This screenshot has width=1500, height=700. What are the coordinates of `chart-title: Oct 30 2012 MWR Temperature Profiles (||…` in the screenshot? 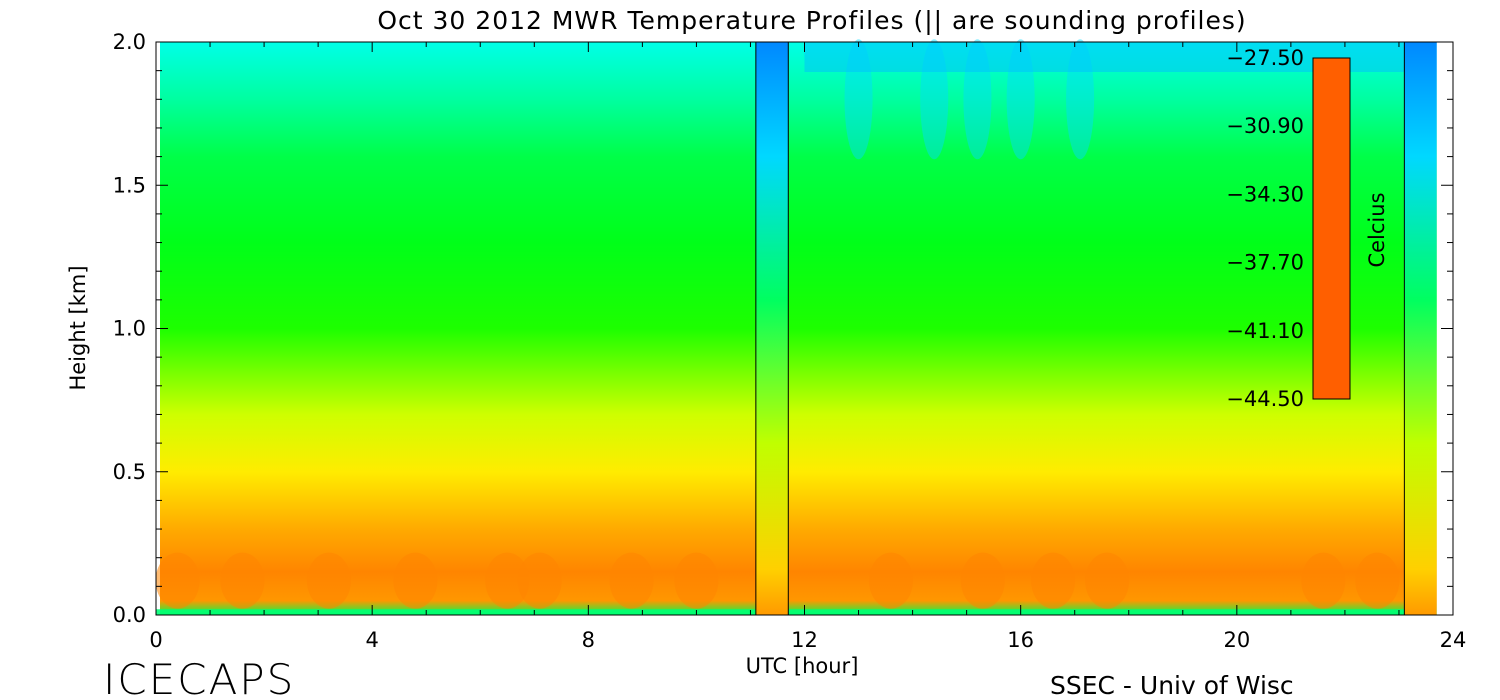 It's located at (811, 20).